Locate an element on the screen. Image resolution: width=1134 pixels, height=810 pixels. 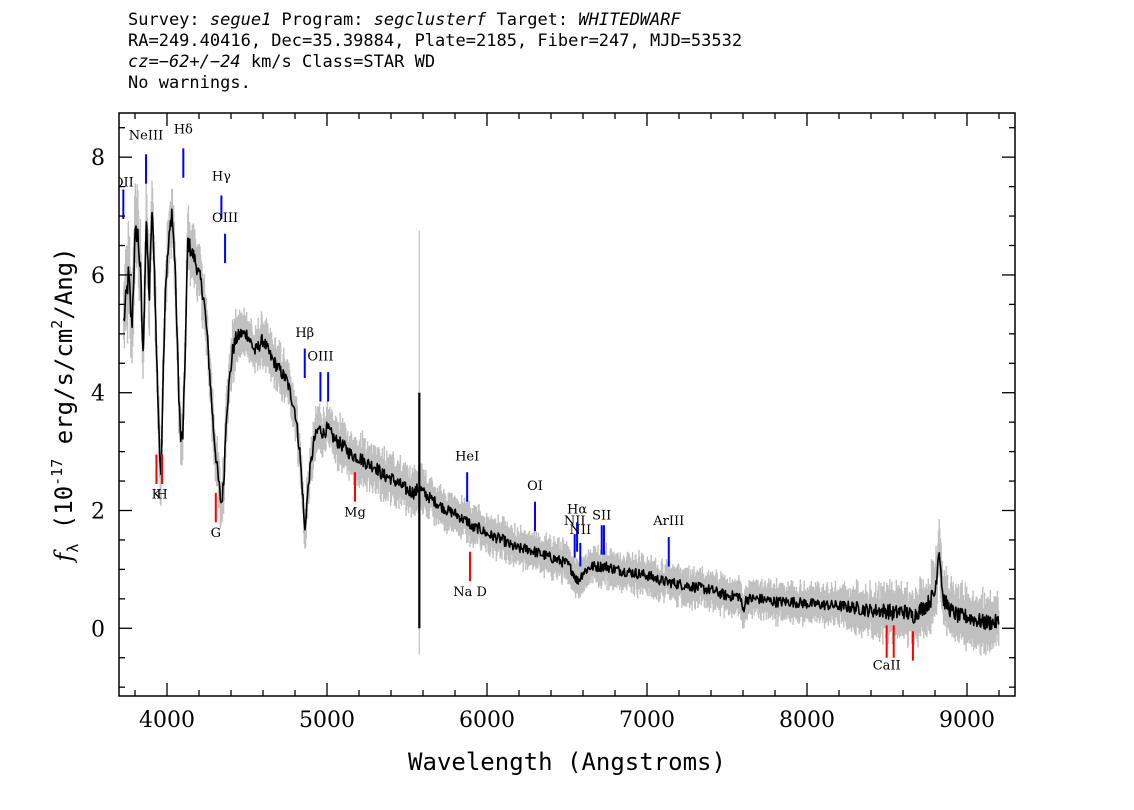
x-tick-label: 4000 is located at coordinates (167, 720).